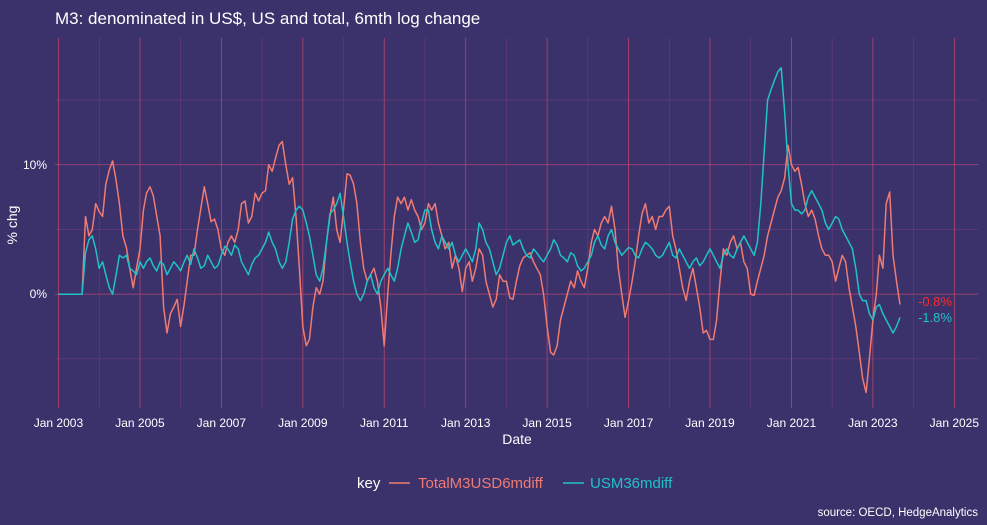 This screenshot has height=525, width=987. I want to click on x-tick-label: Jan 2003, so click(59, 423).